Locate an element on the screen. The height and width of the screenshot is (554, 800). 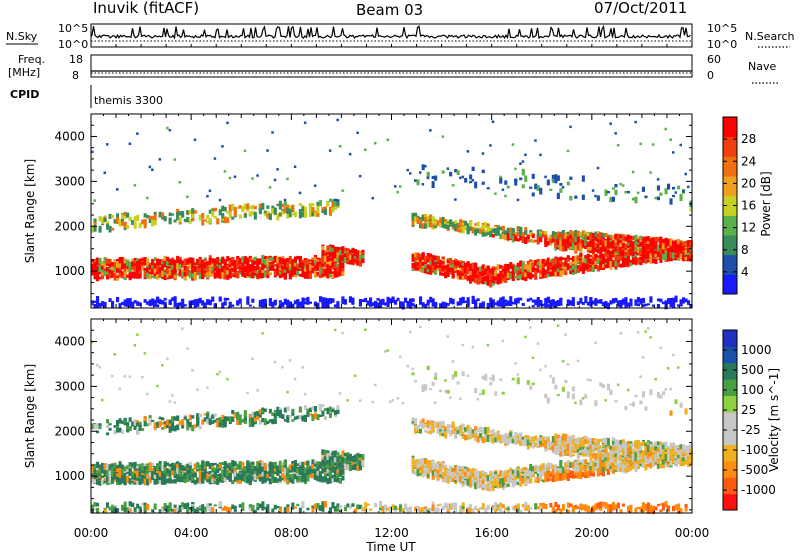
nsky-trace is located at coordinates (391, 35).